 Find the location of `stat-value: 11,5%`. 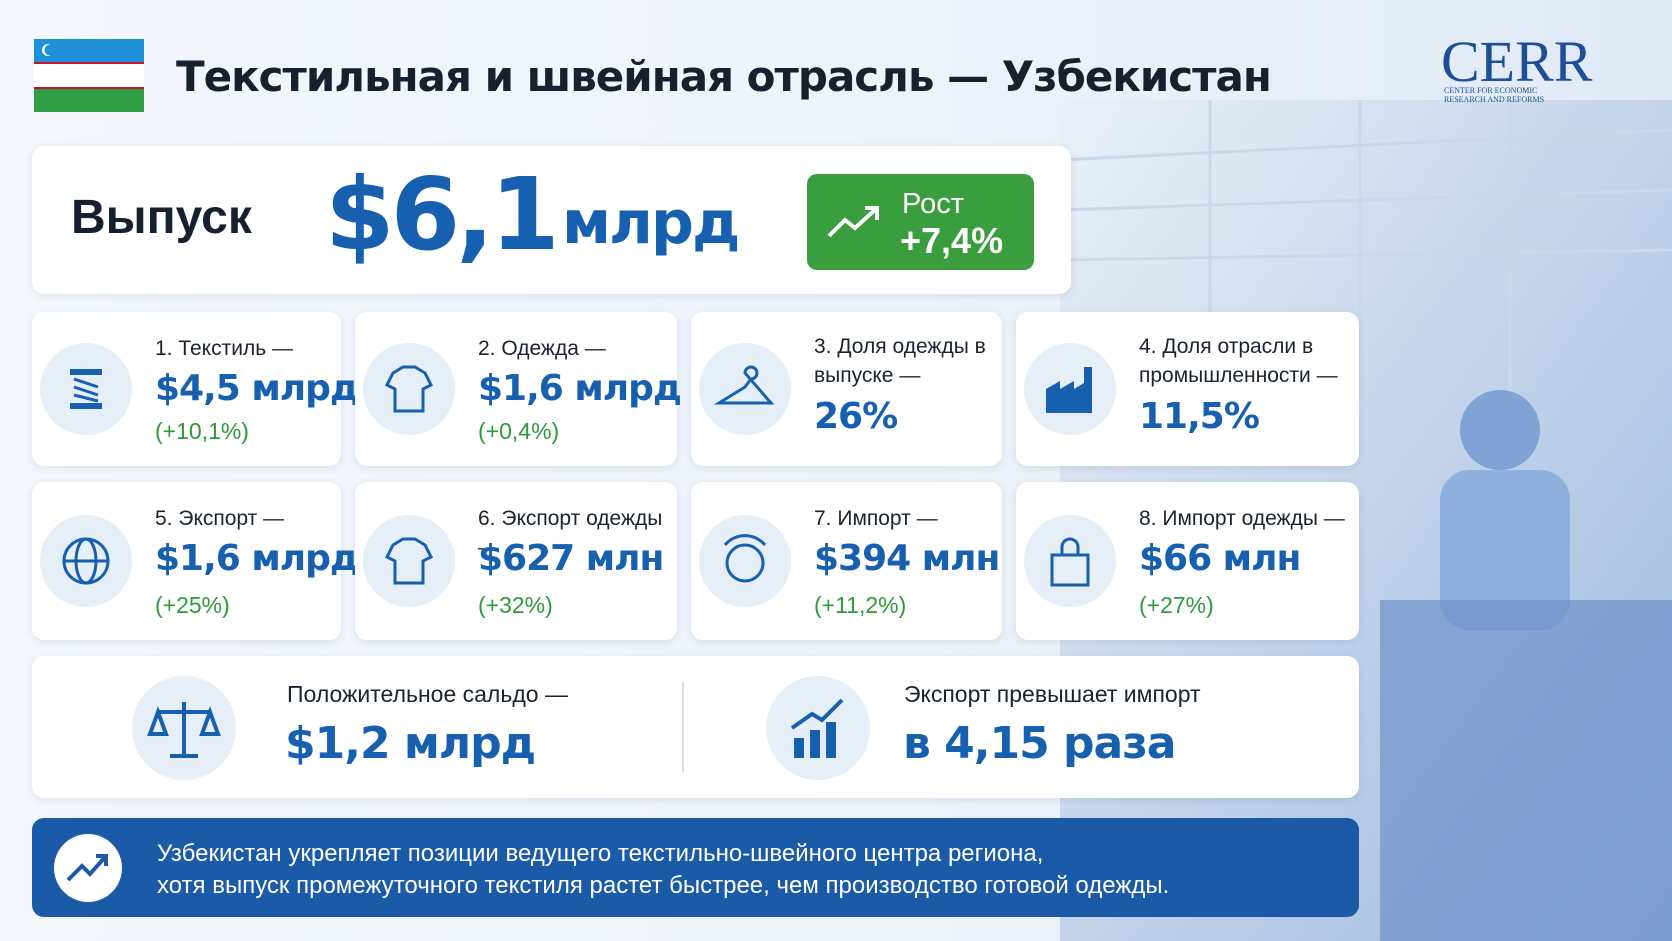

stat-value: 11,5% is located at coordinates (1199, 416).